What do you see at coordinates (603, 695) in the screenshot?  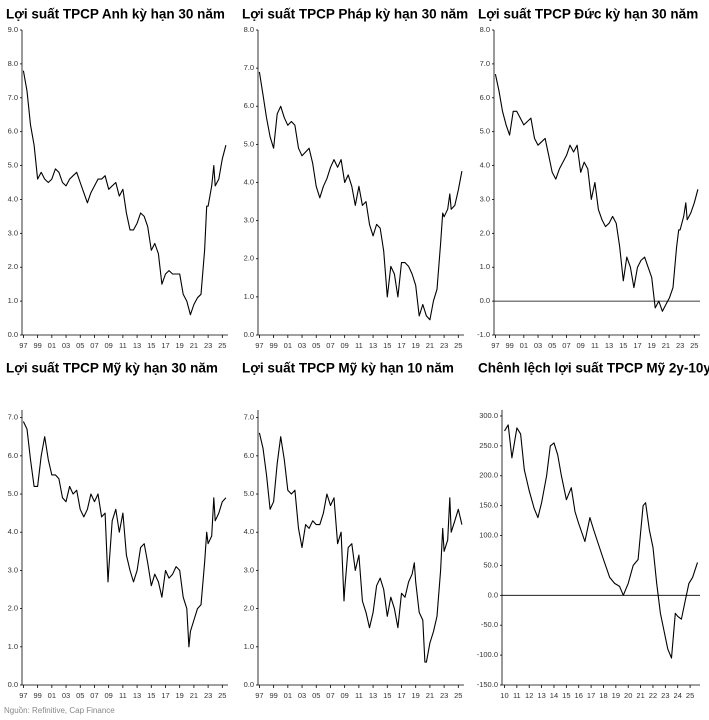 I see `x-tick-label: 18` at bounding box center [603, 695].